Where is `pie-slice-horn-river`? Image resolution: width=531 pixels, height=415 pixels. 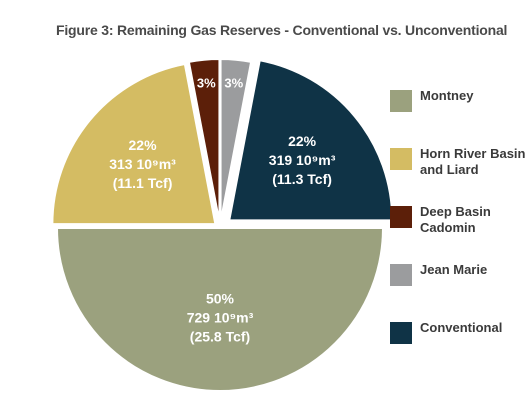 pie-slice-horn-river is located at coordinates (134, 144).